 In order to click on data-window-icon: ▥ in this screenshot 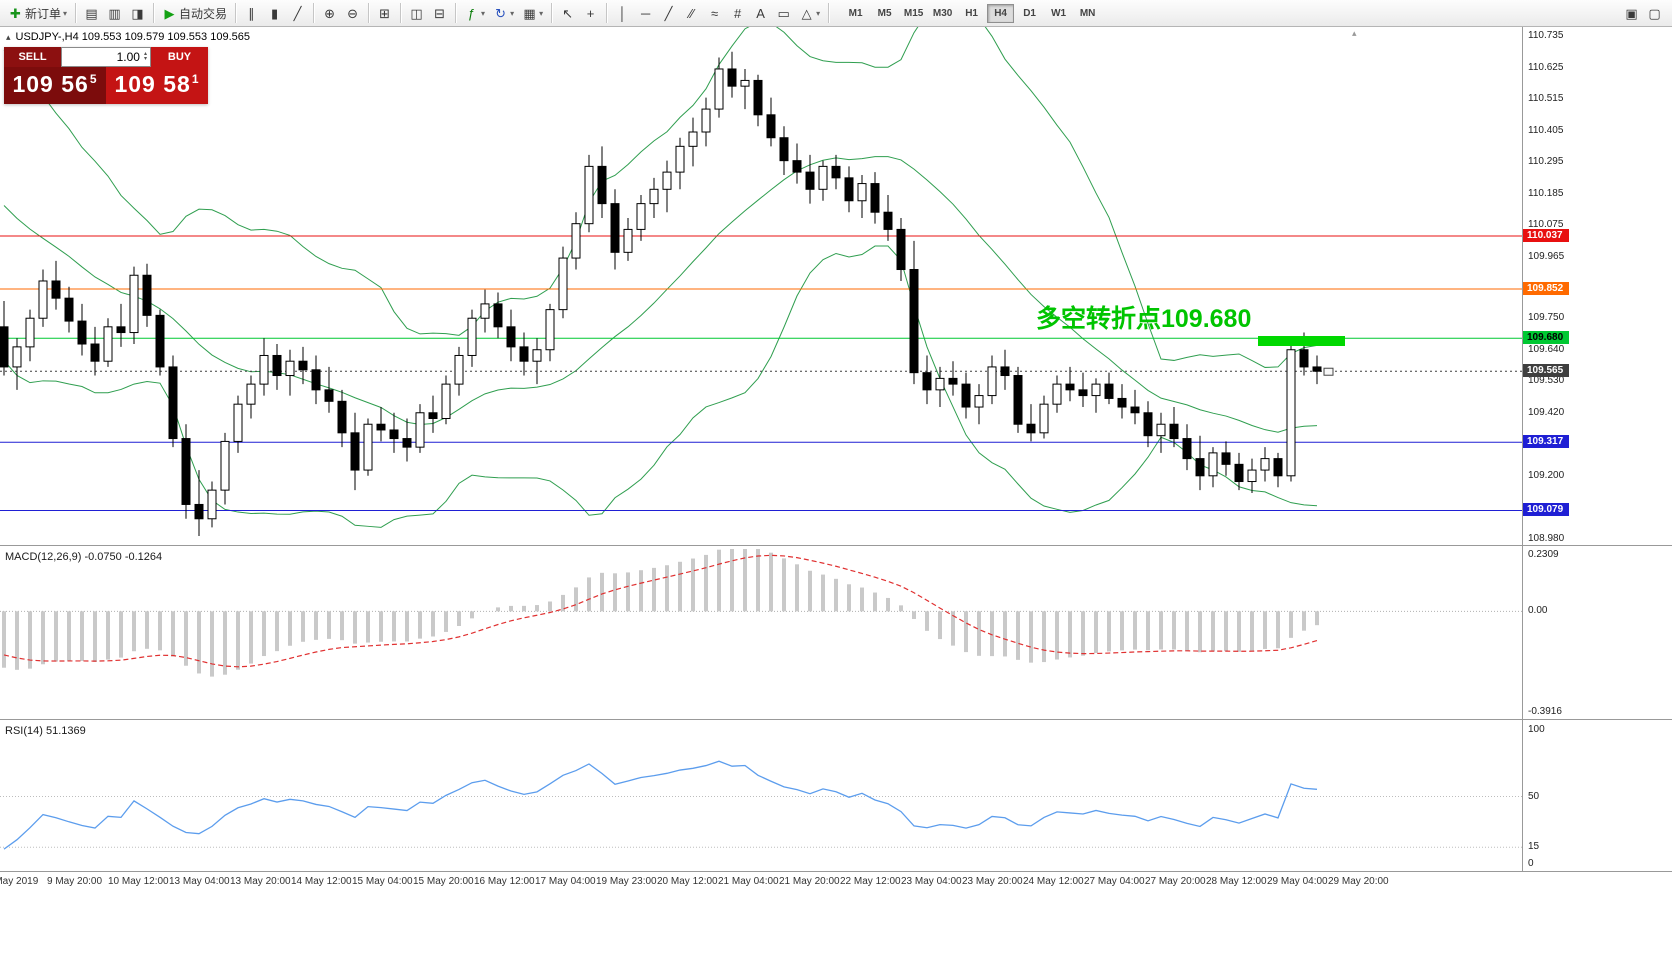, I will do `click(114, 13)`.